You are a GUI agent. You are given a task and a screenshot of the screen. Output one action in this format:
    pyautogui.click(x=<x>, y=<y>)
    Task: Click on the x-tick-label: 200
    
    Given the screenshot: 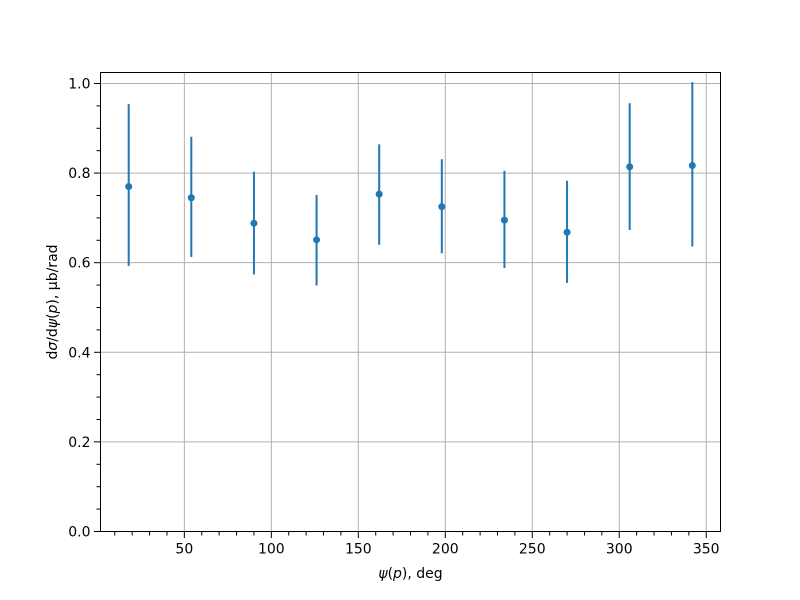 What is the action you would take?
    pyautogui.click(x=445, y=550)
    